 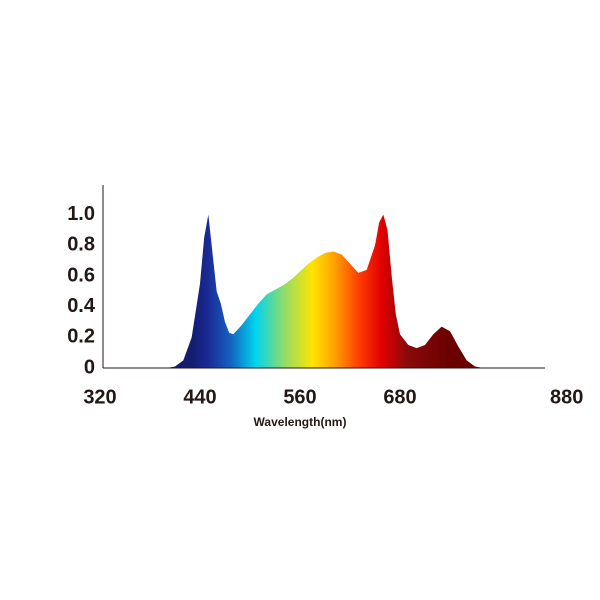 I want to click on y-tick-label: 0.8, so click(x=81, y=245).